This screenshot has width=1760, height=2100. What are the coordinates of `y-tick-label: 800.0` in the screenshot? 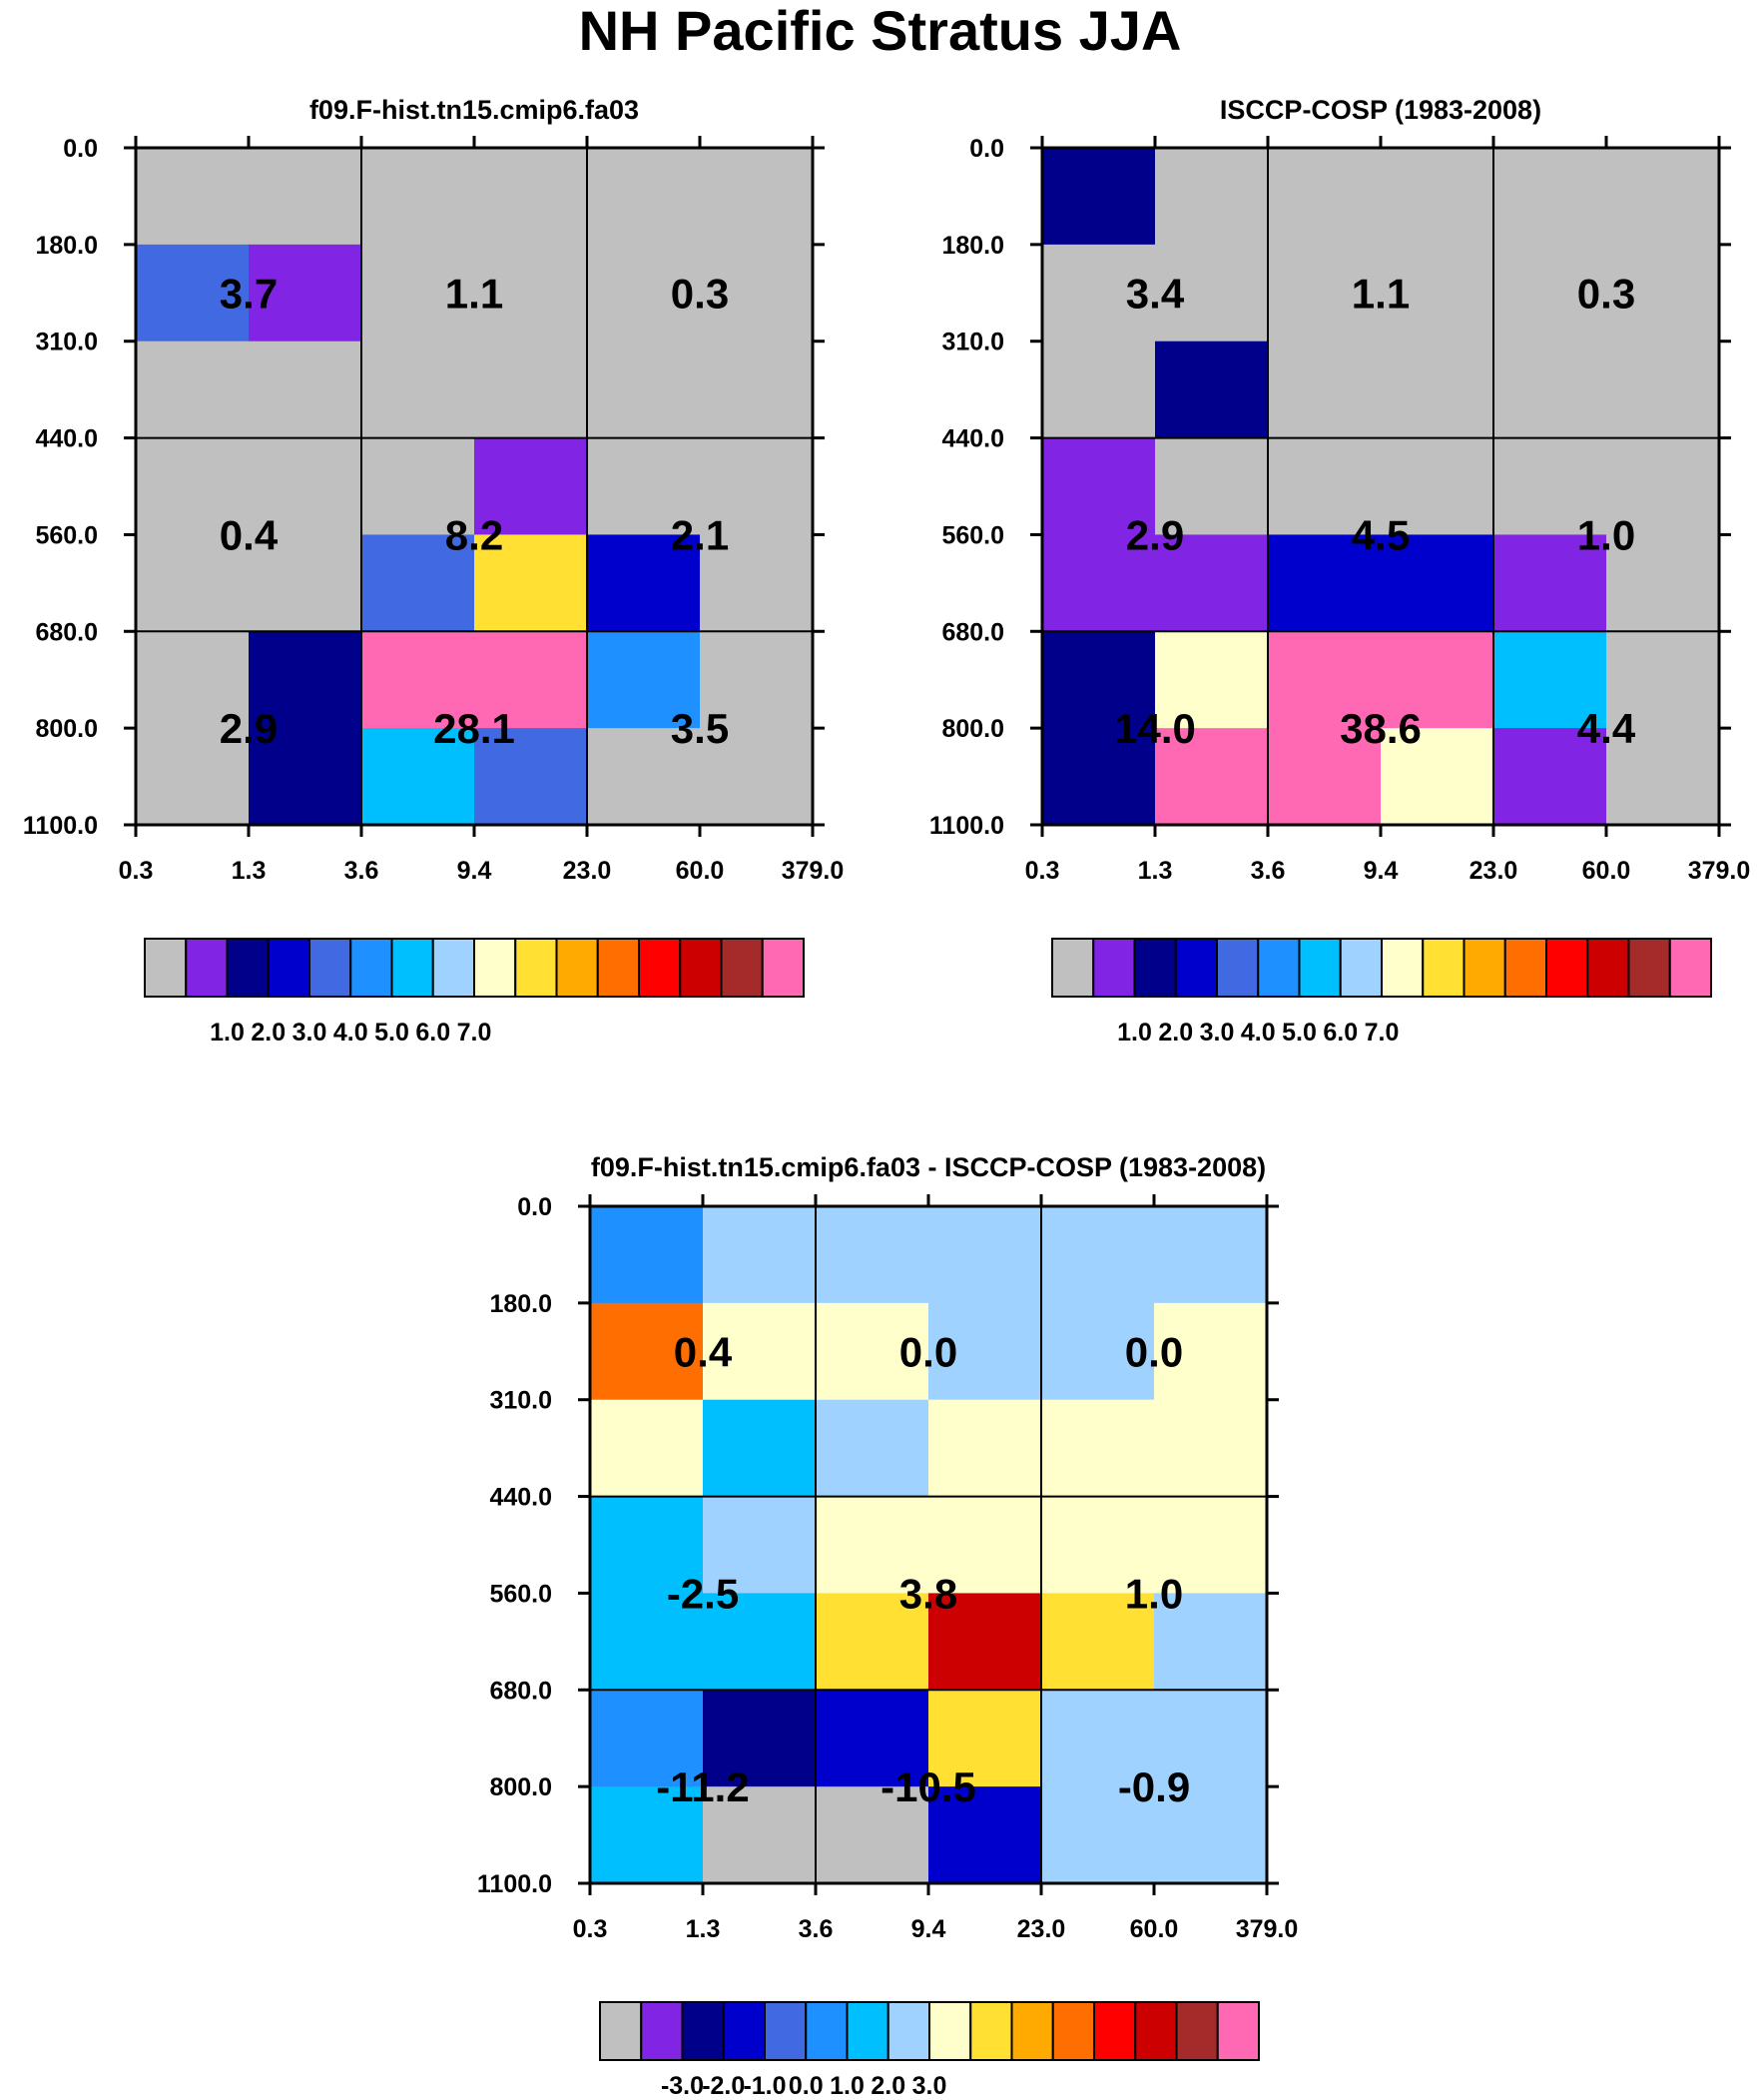 It's located at (973, 729).